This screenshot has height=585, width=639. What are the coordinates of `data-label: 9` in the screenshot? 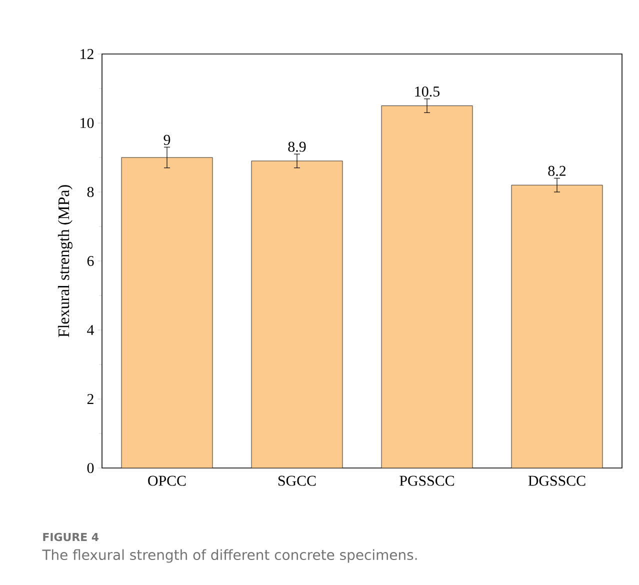 It's located at (167, 139).